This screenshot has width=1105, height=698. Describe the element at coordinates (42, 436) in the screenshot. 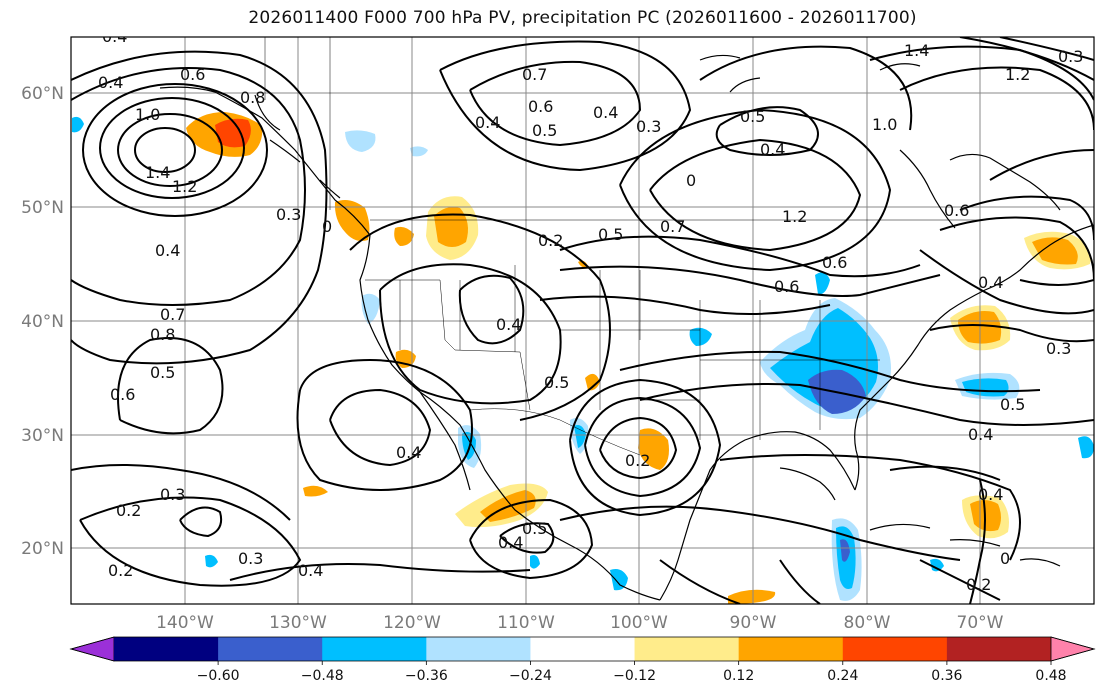

I see `lat-label: 30°N` at that location.